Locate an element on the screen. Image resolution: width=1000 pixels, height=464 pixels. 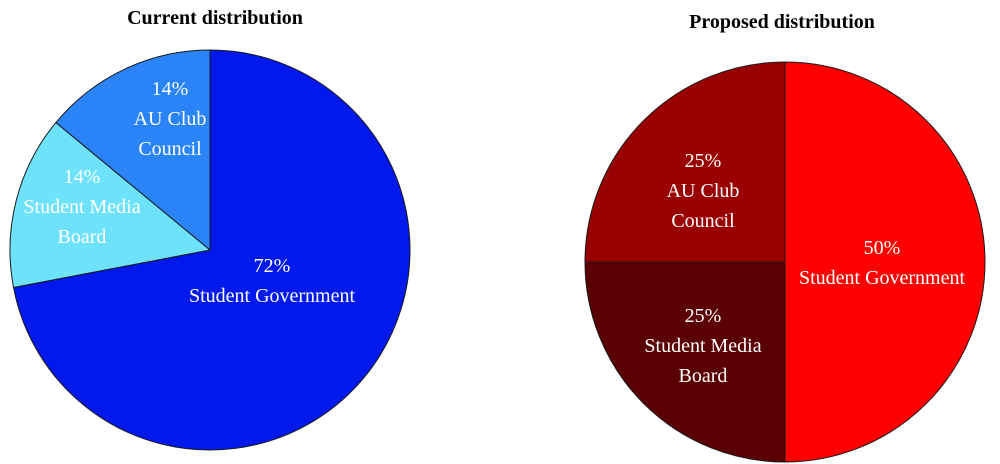
slice-label-line-proposed-1-2: Board is located at coordinates (703, 376).